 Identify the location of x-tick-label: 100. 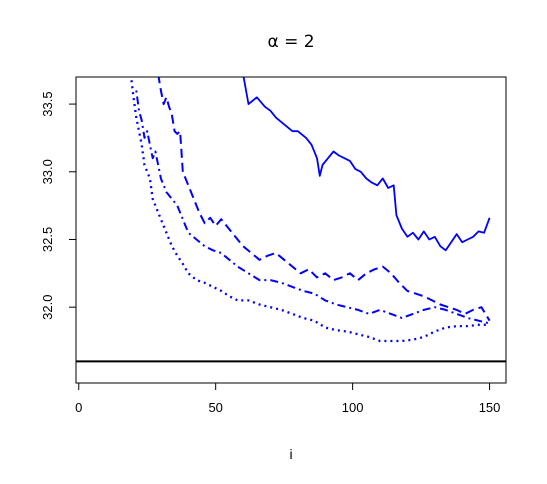
(353, 407).